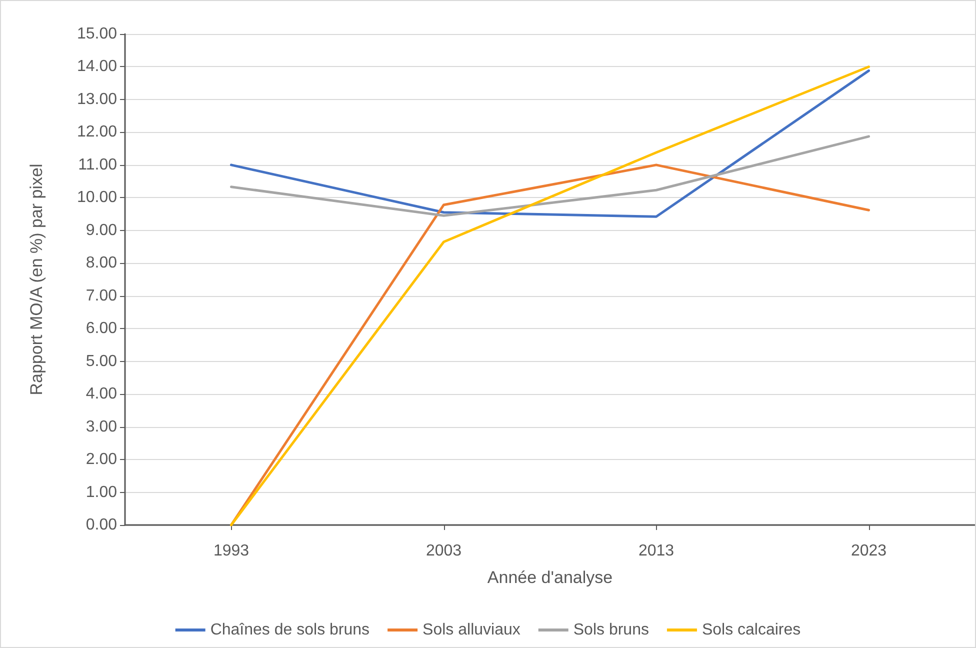 This screenshot has width=976, height=648. I want to click on y-tick-label: 9.00, so click(102, 230).